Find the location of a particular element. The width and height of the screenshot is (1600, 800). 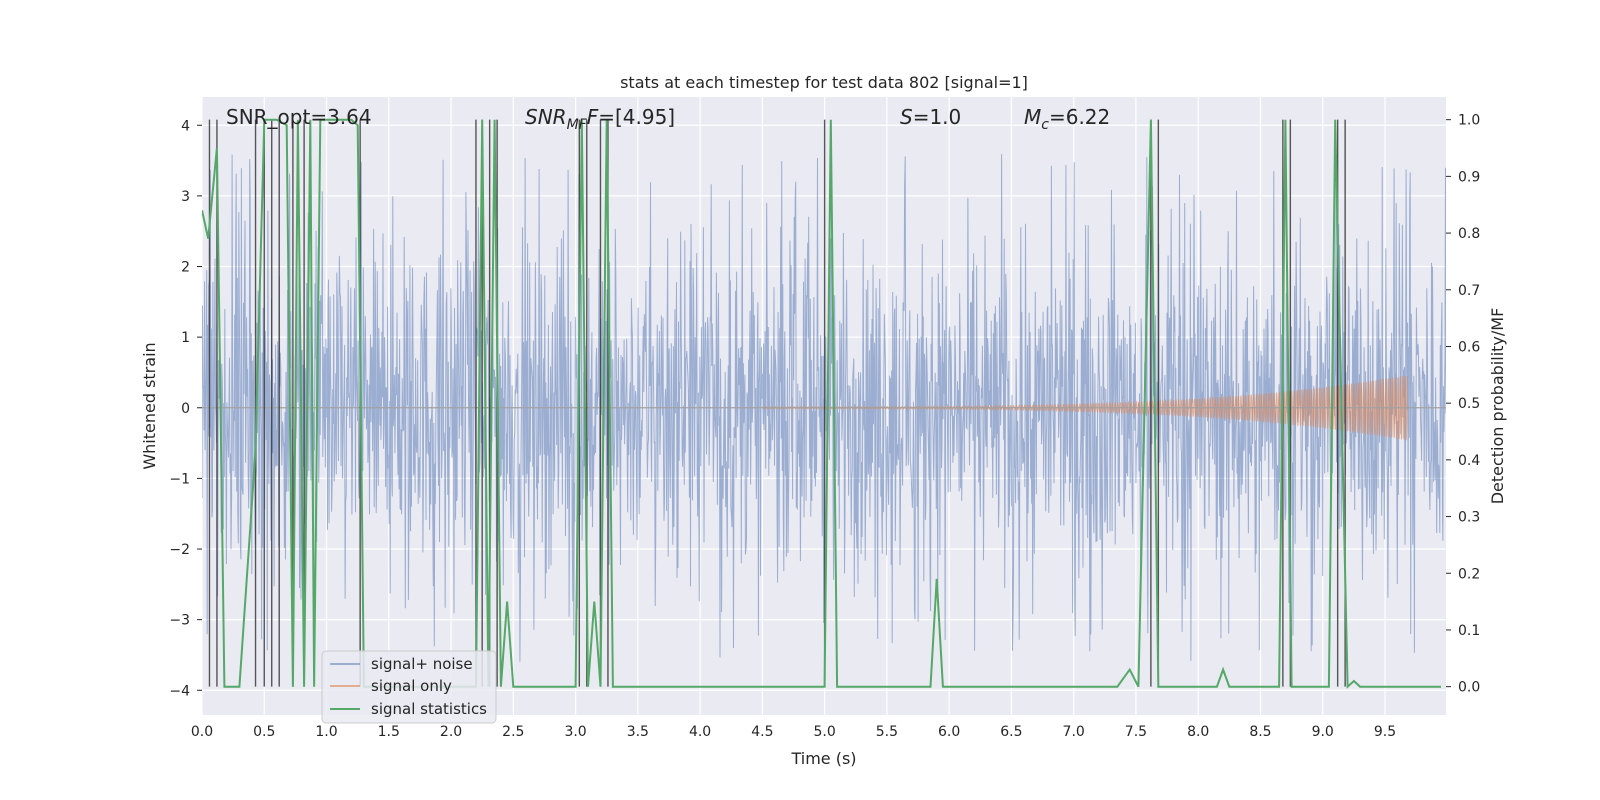

snr-mf-value: =[4.95] is located at coordinates (636, 117).